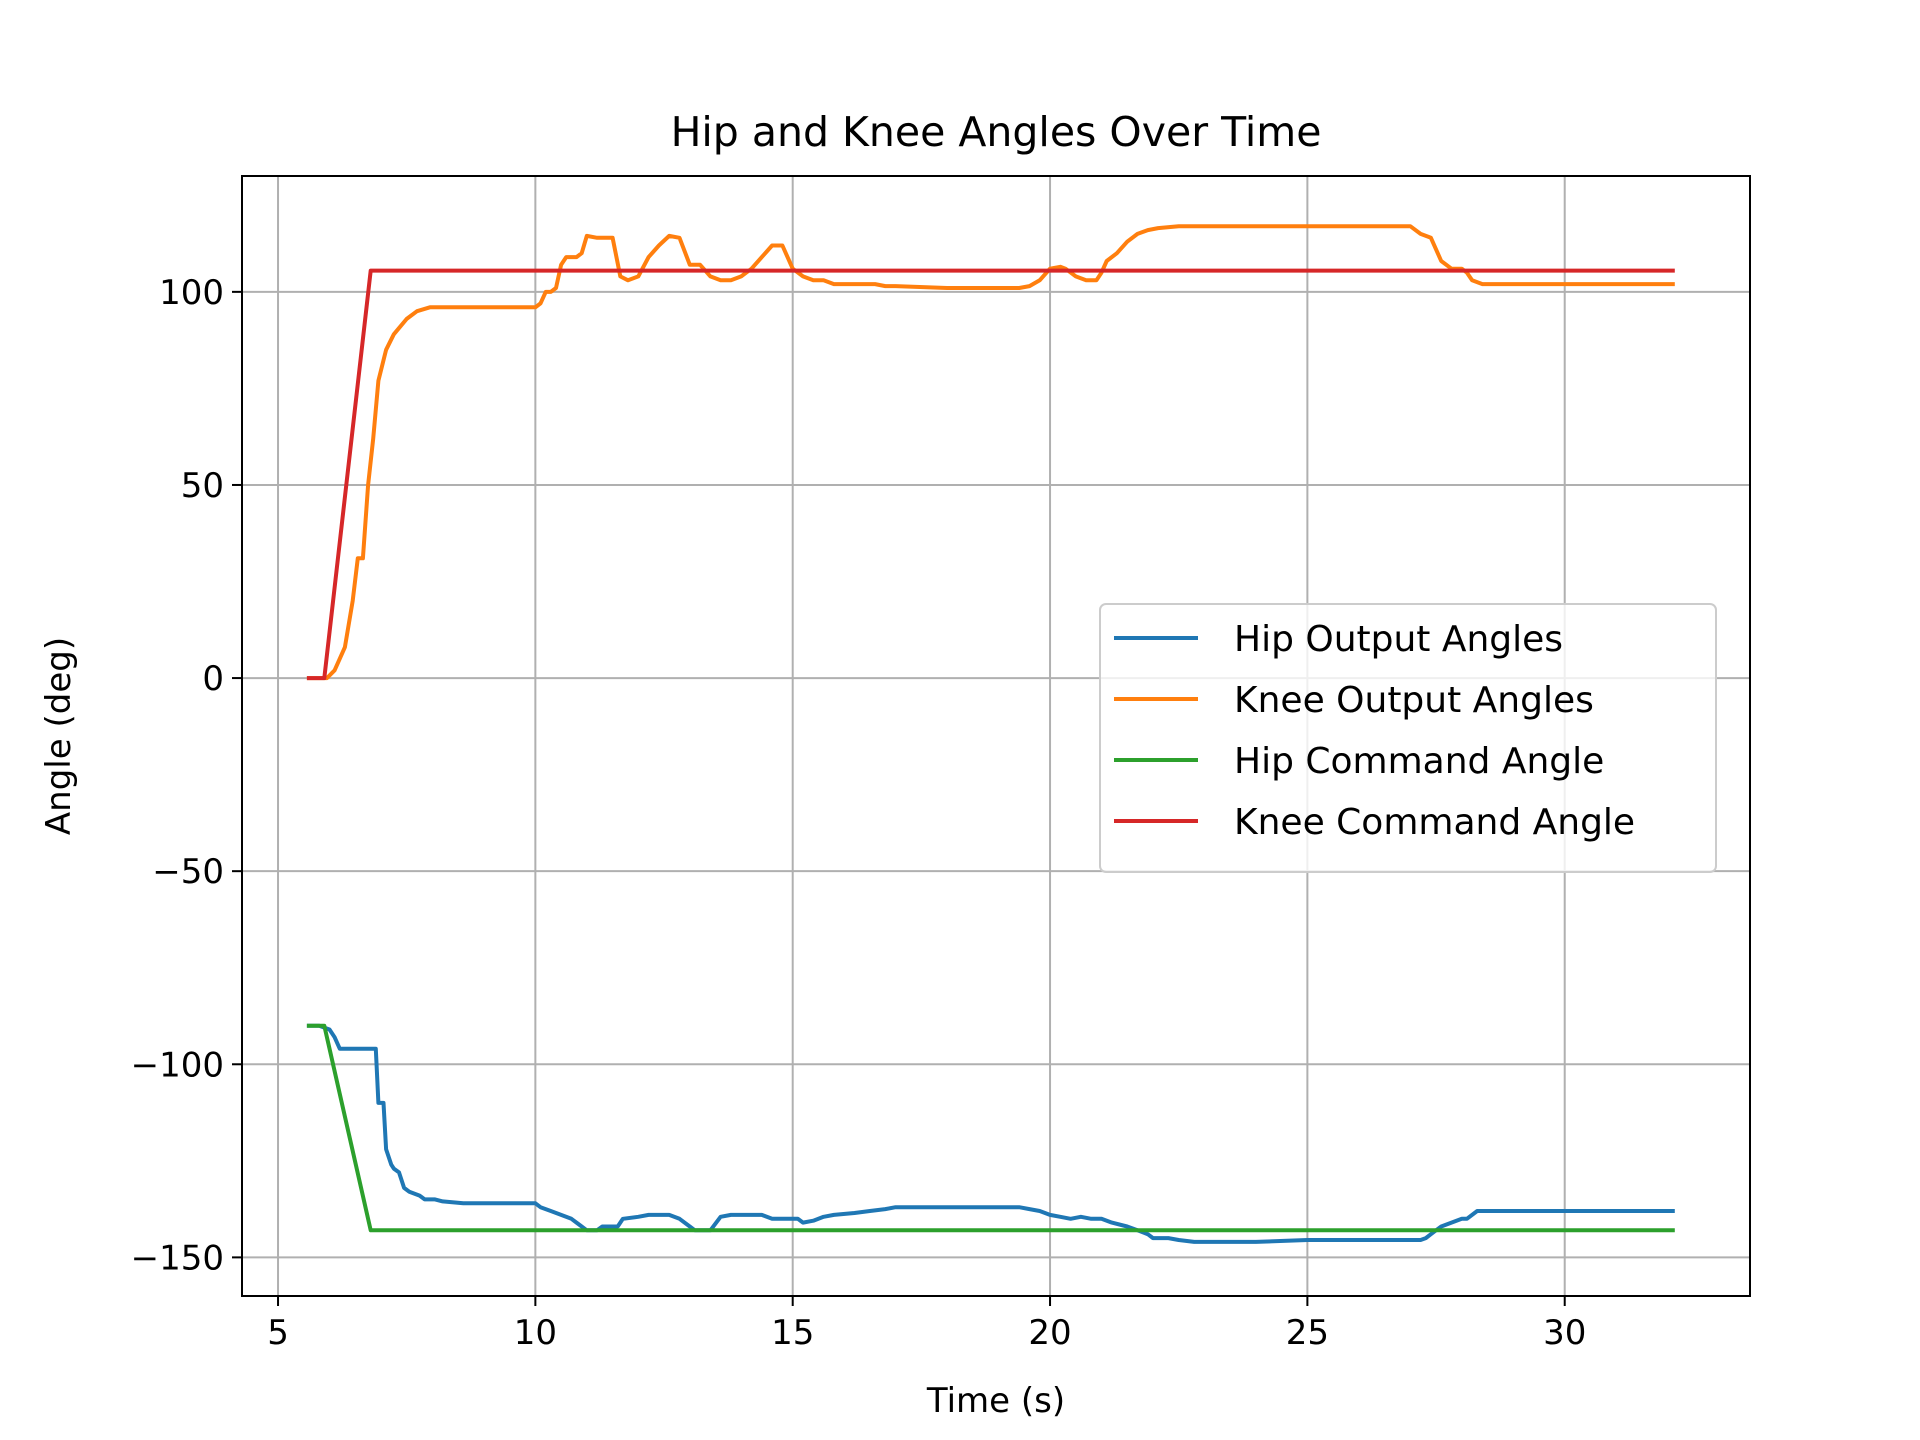 The image size is (1920, 1440). Describe the element at coordinates (996, 132) in the screenshot. I see `chart-title: Hip and Knee Angles Over Time` at that location.